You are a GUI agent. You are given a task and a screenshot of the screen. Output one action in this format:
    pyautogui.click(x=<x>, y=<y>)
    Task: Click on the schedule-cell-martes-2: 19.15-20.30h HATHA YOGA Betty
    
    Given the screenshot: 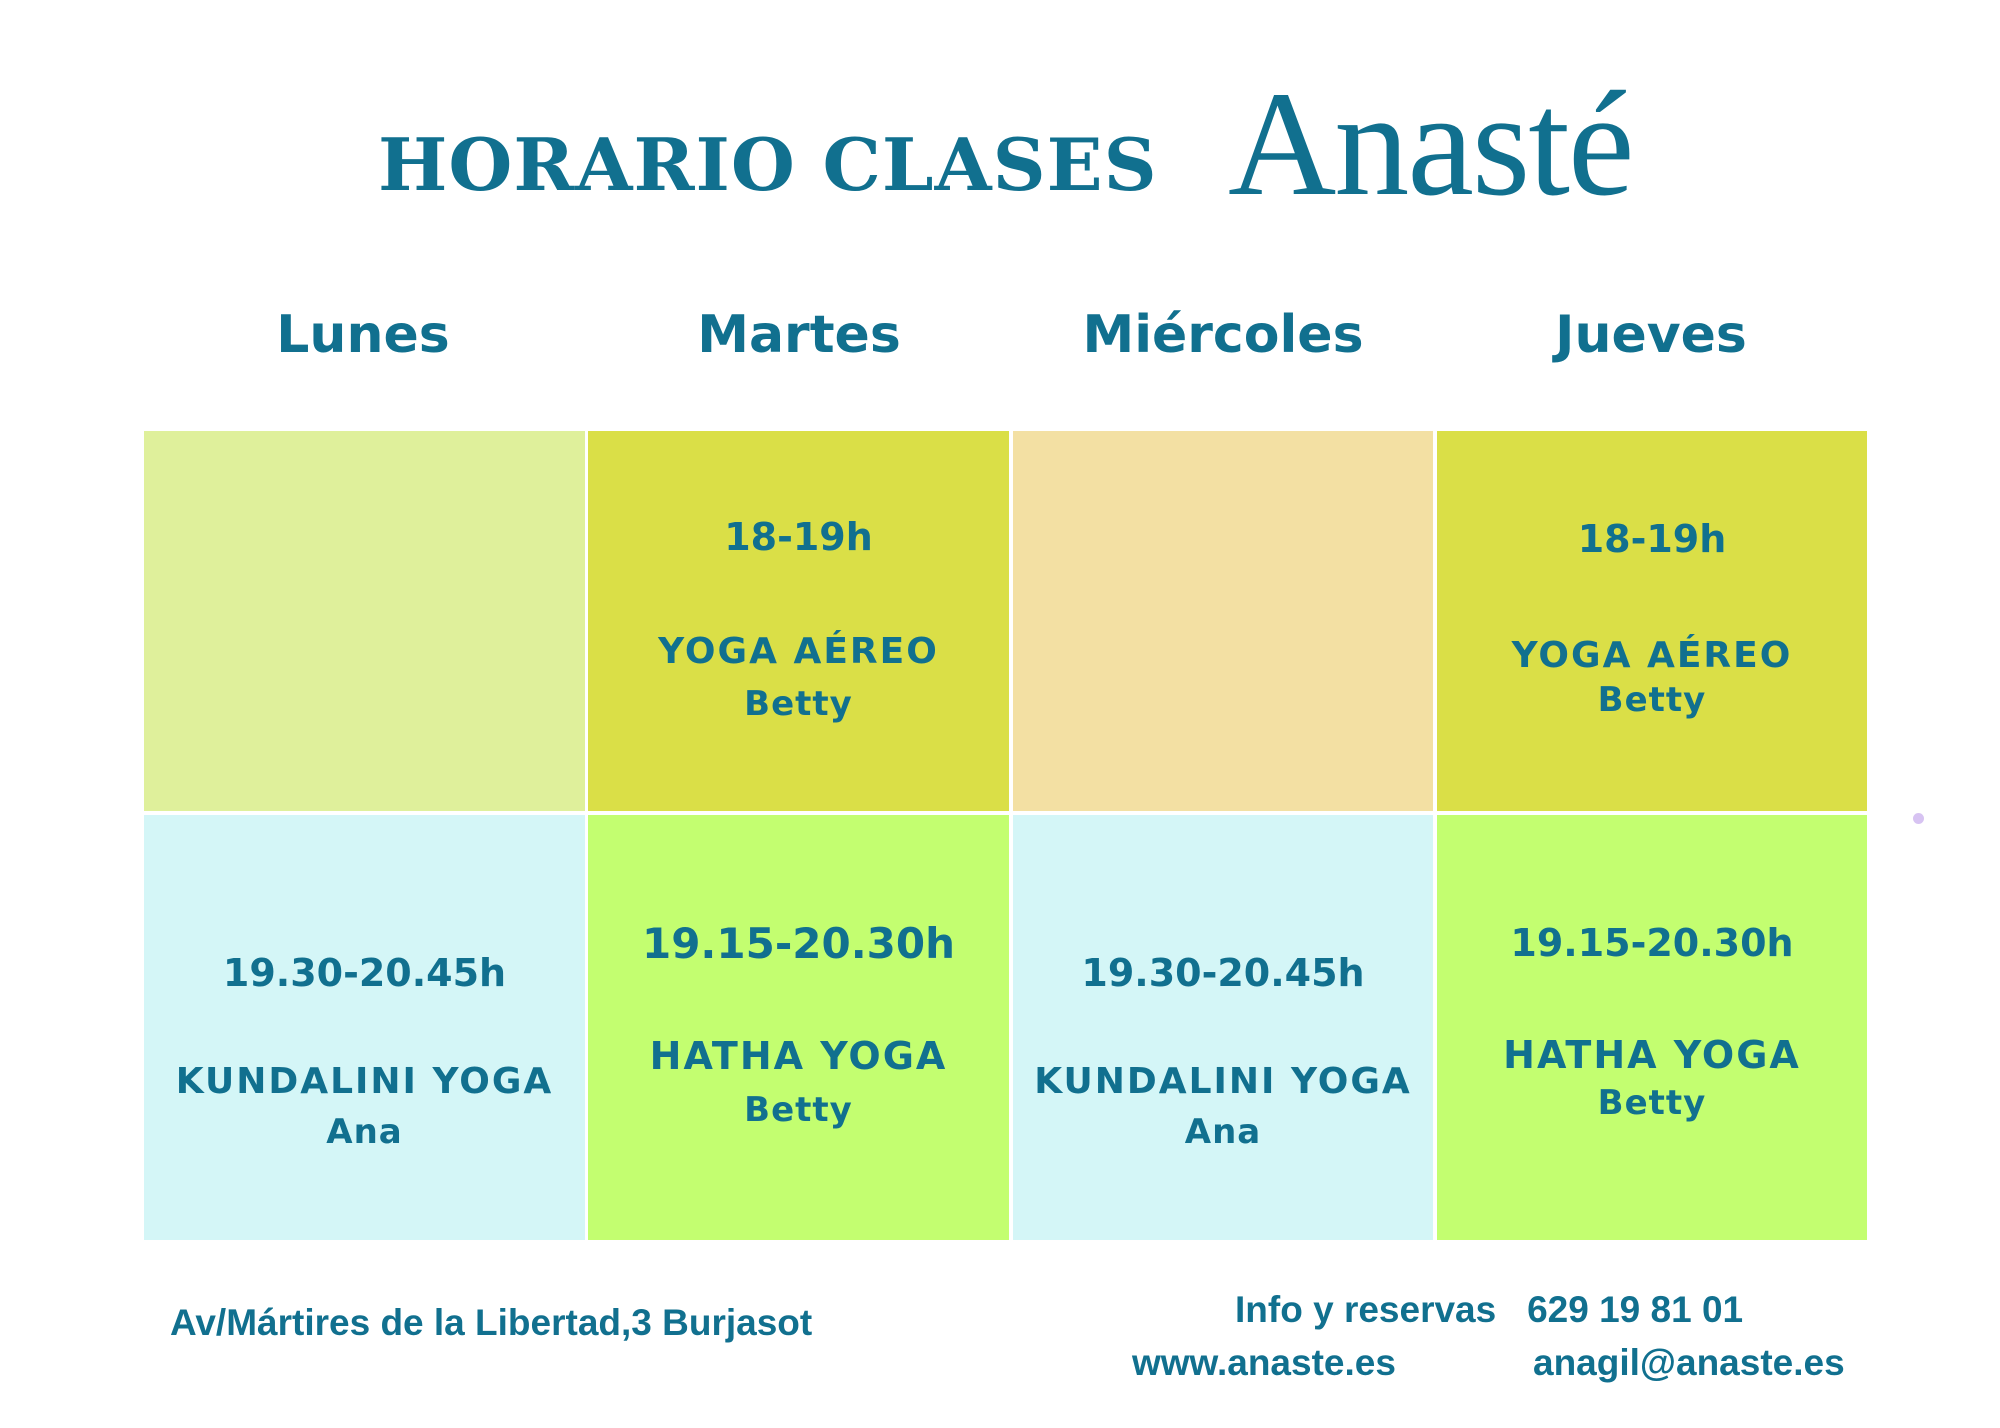 What is the action you would take?
    pyautogui.click(x=798, y=1027)
    